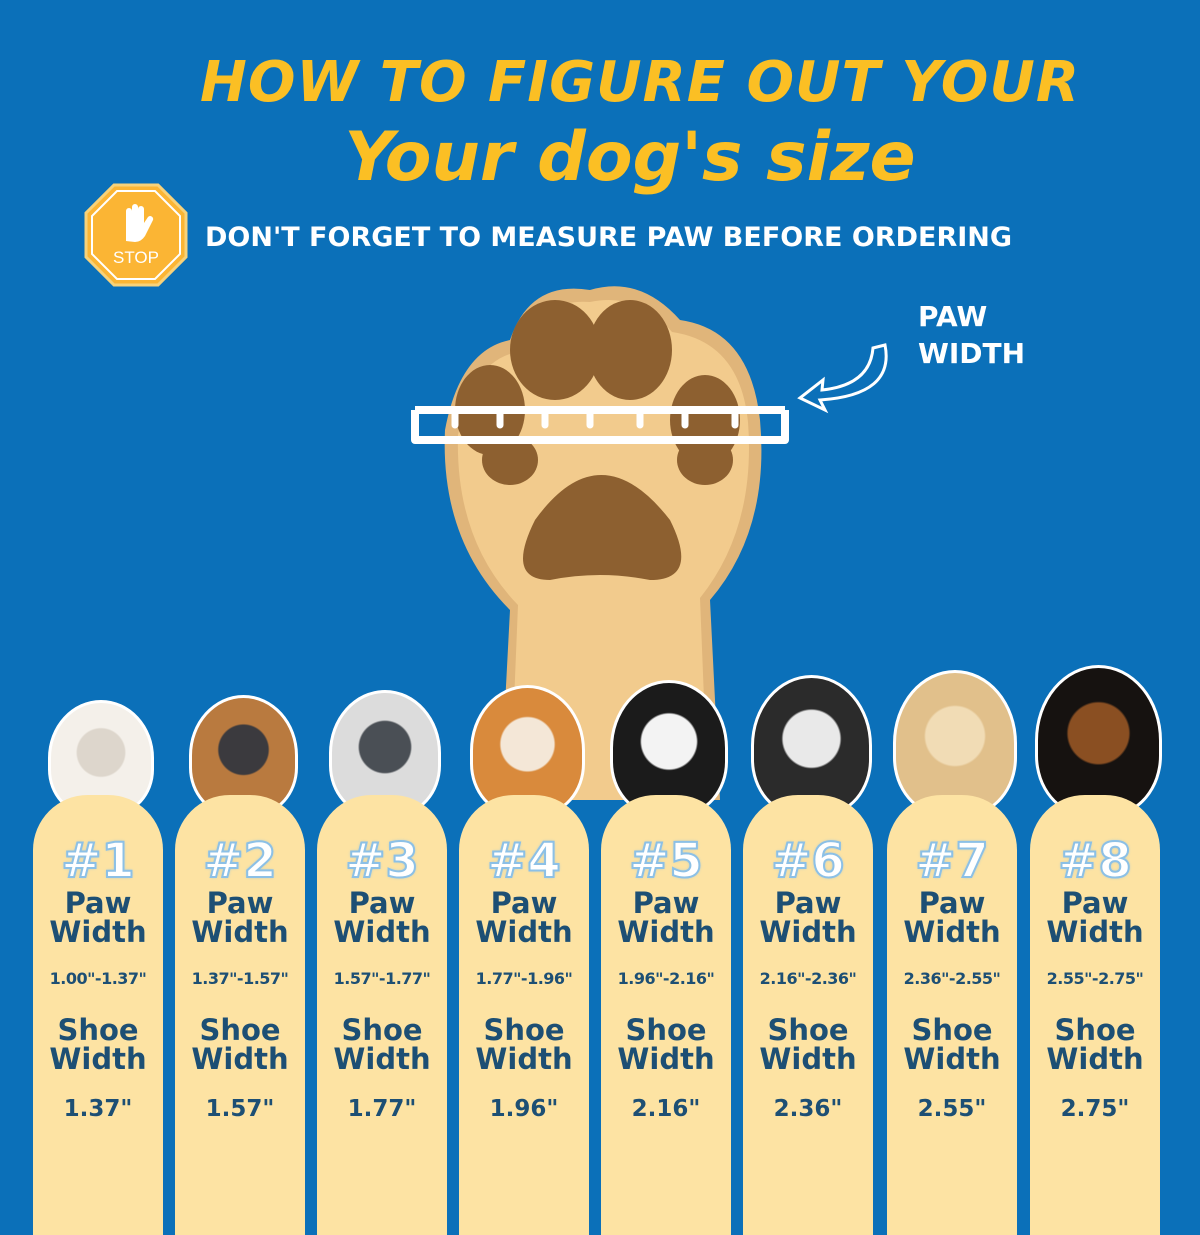 The height and width of the screenshot is (1235, 1200). I want to click on size-card-6: #6 Paw Width 2.16"-2.36" Shoe Width 2.36", so click(808, 1015).